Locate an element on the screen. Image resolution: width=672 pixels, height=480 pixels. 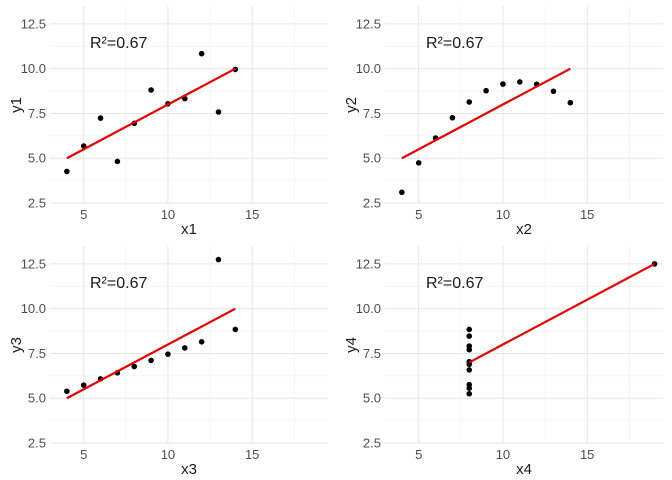
x-axis-title: x1 is located at coordinates (189, 229).